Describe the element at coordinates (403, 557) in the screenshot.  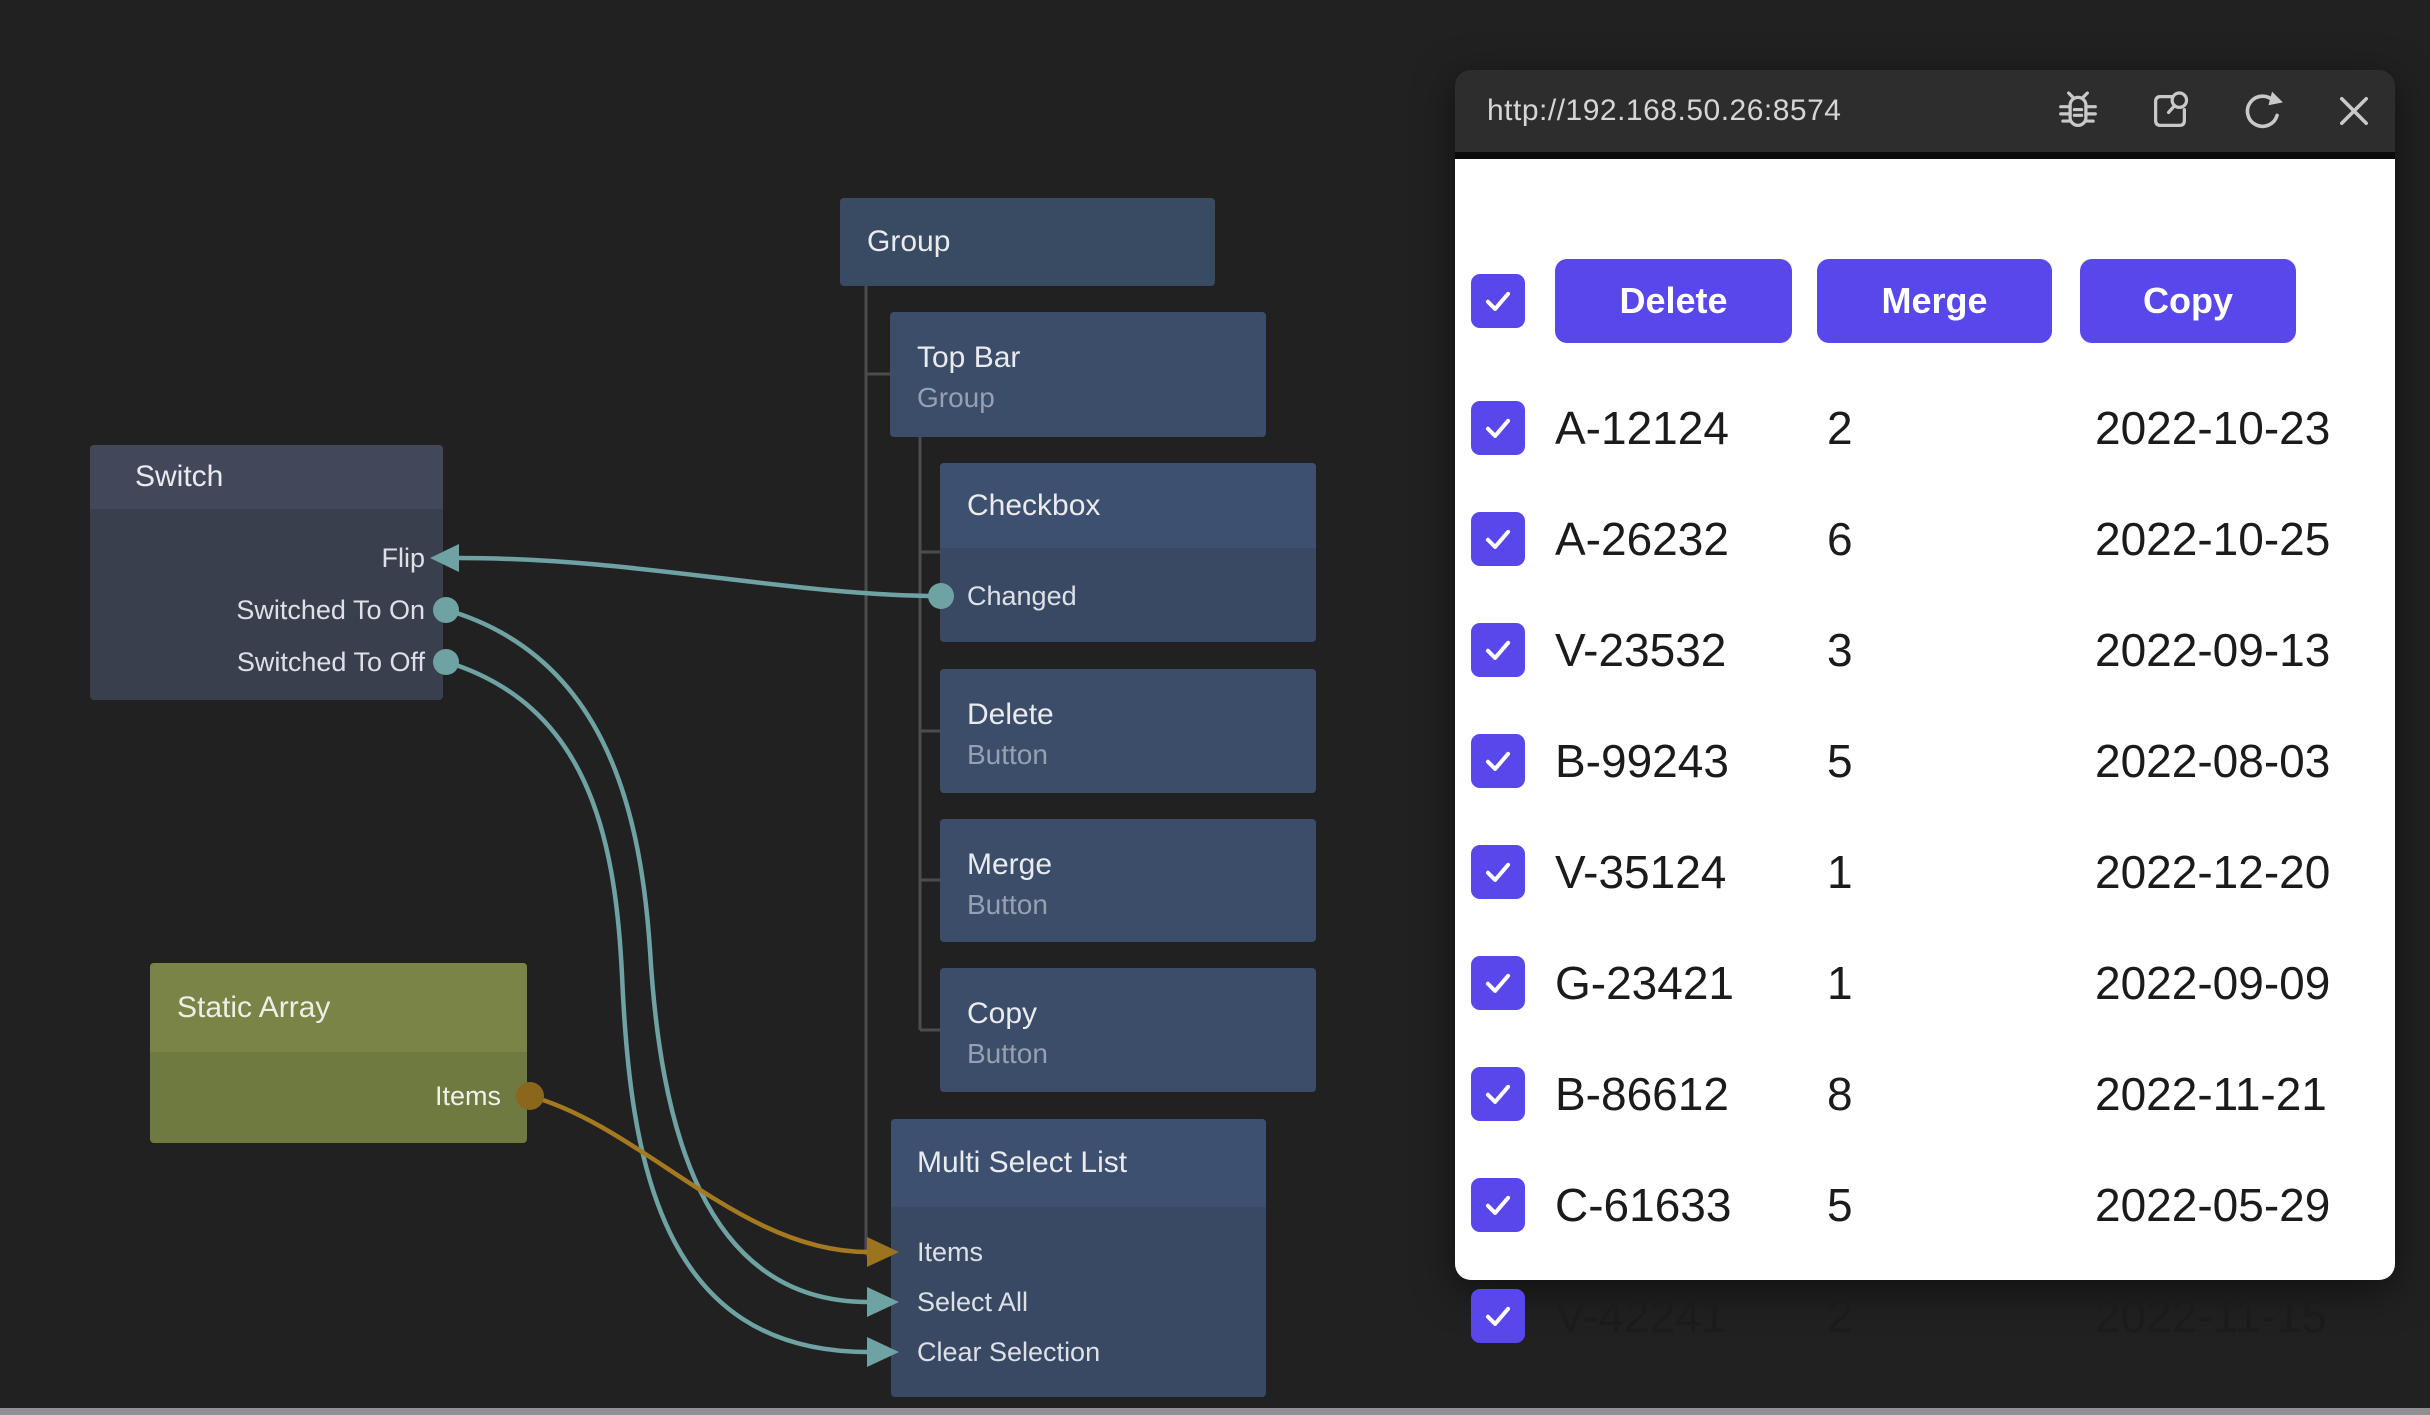
I see `port-flip: Flip` at that location.